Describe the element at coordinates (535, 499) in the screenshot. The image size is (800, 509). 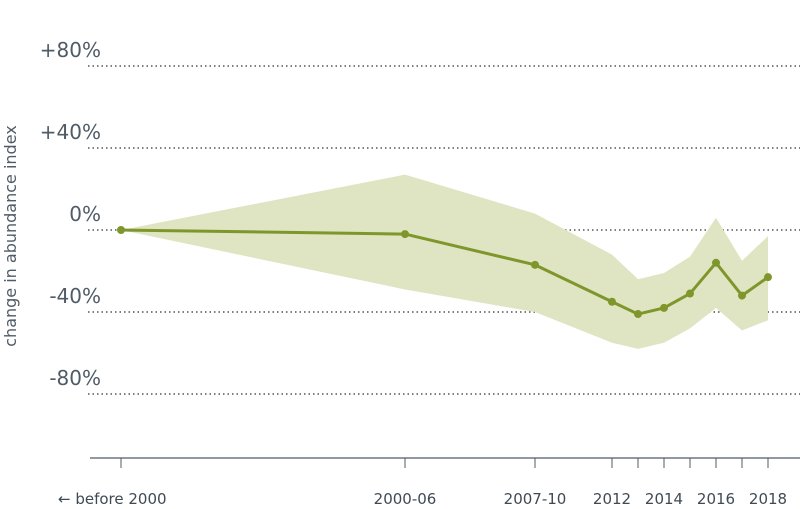
I see `x-tick-label: 2007-10` at that location.